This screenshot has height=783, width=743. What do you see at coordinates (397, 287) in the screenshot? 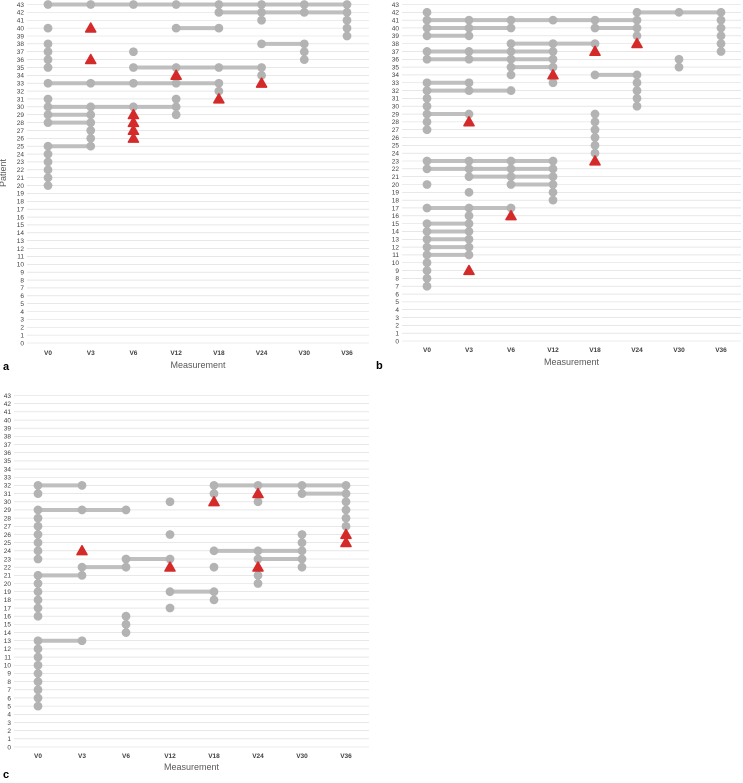
I see `y-tick-label: 7` at bounding box center [397, 287].